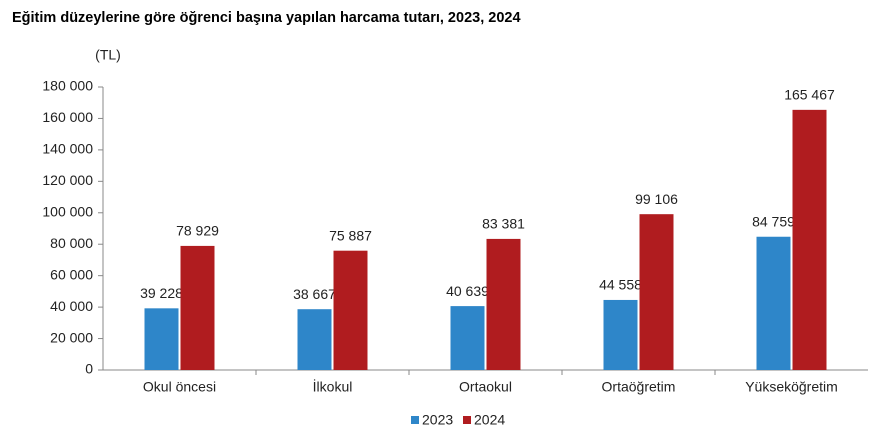 The width and height of the screenshot is (882, 446). I want to click on value-label: 165 467, so click(809, 95).